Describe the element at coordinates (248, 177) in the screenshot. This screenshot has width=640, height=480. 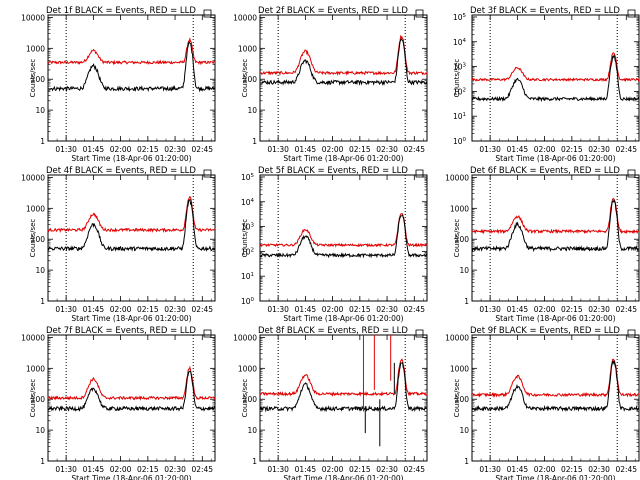
I see `y-tick-label: 105` at that location.